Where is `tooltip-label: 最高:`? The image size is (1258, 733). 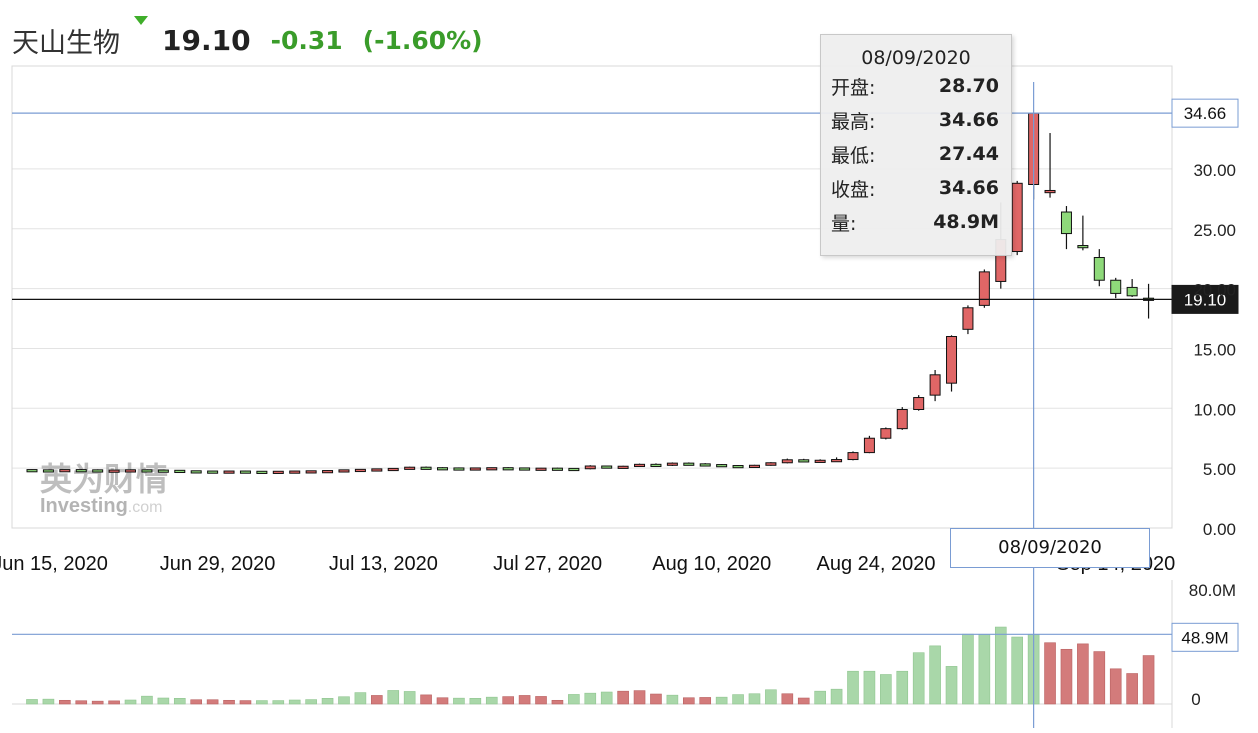 tooltip-label: 最高: is located at coordinates (853, 121).